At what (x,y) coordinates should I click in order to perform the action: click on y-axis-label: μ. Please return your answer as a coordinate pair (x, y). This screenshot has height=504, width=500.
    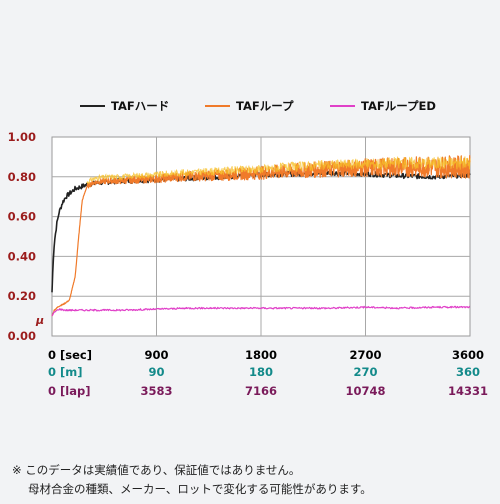
    Looking at the image, I should click on (39, 320).